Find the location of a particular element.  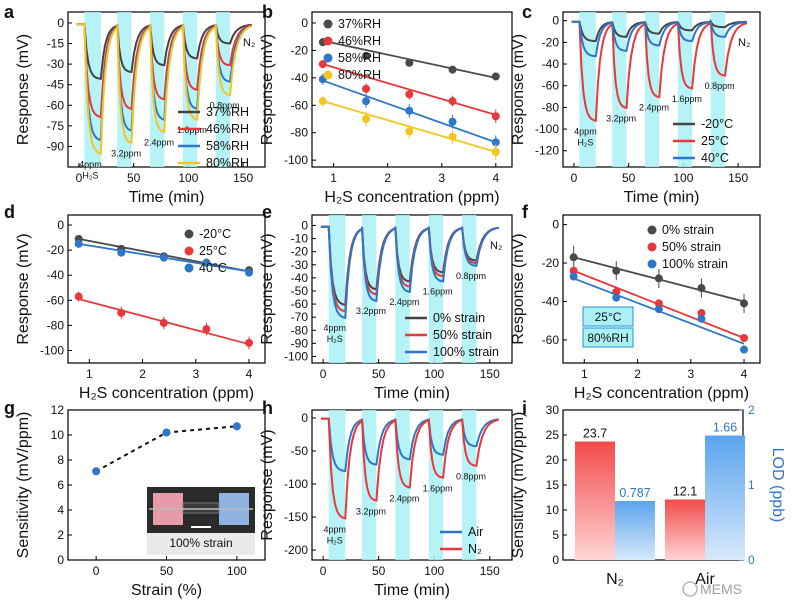

x-category-label: N₂ is located at coordinates (615, 579).